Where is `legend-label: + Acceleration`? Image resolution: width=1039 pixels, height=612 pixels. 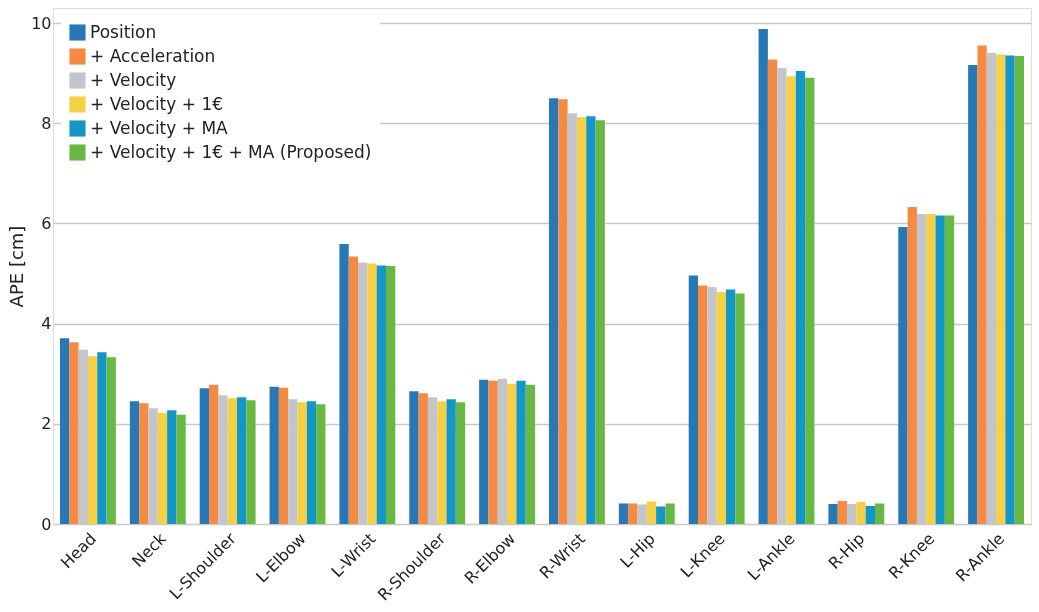
legend-label: + Acceleration is located at coordinates (153, 55).